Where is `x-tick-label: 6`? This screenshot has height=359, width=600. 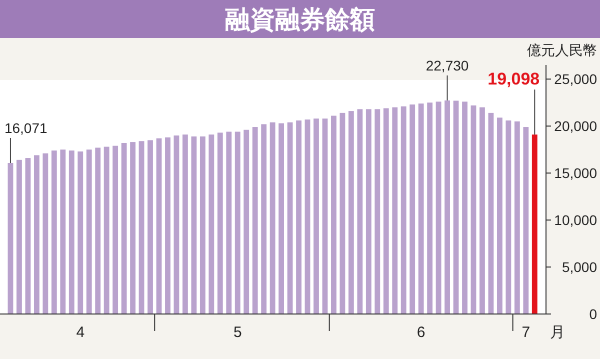
x-tick-label: 6 is located at coordinates (421, 332).